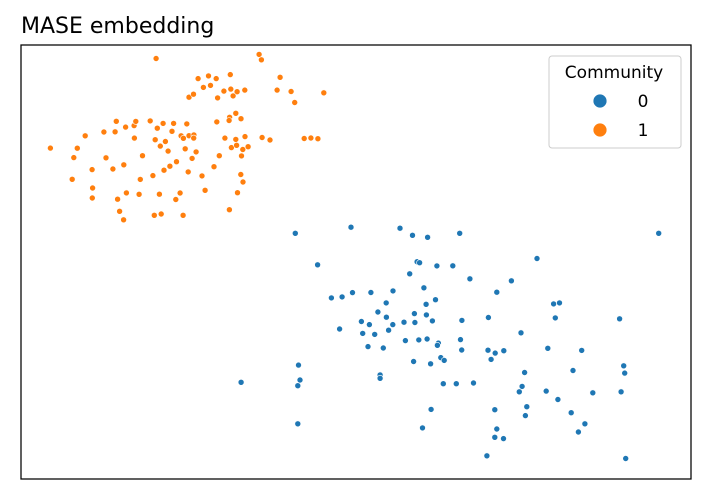  Describe the element at coordinates (615, 102) in the screenshot. I see `legend: Community 0 1` at that location.